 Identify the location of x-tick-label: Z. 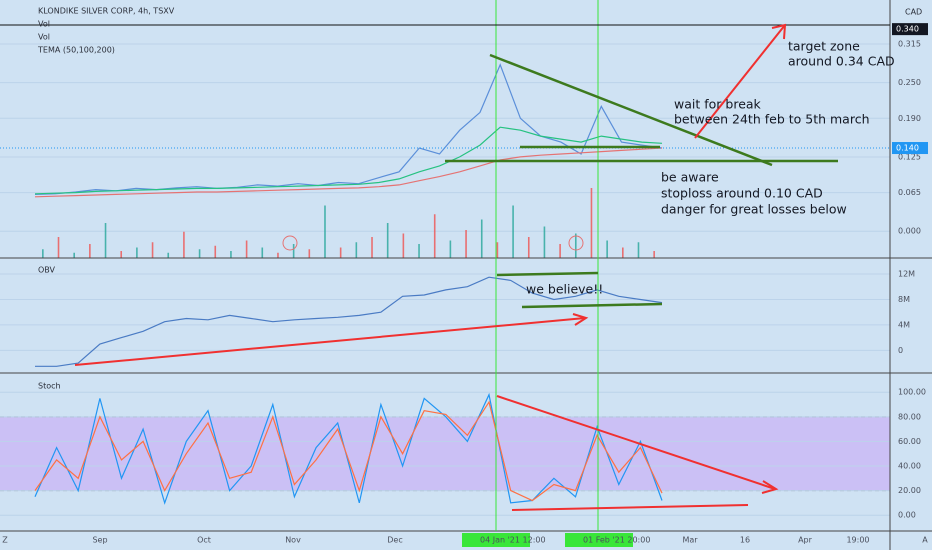
(5, 540).